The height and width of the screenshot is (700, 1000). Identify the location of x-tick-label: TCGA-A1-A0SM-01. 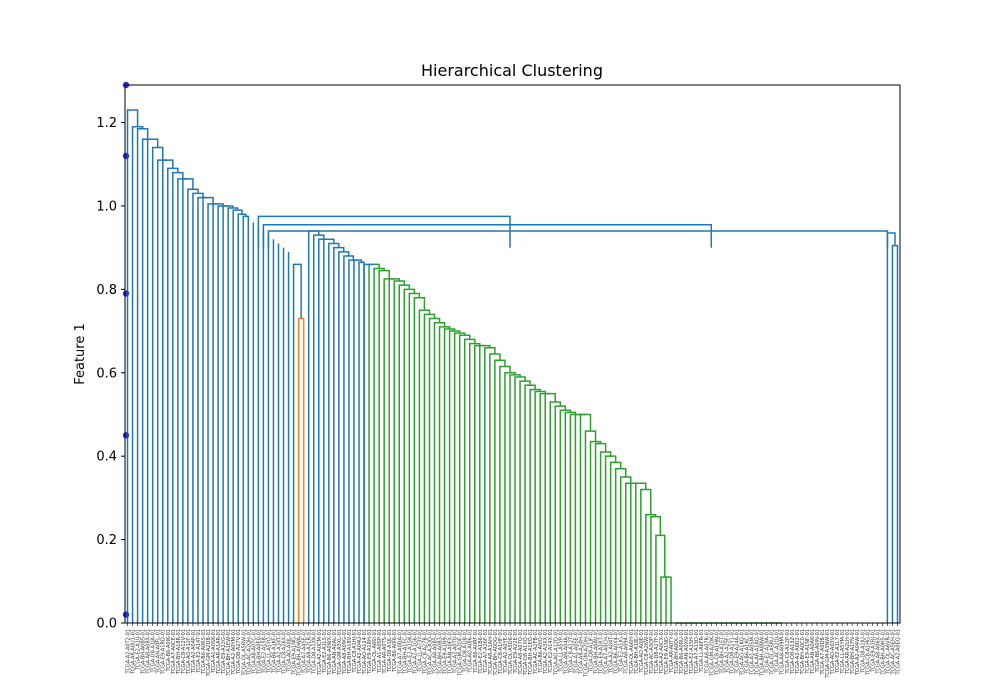
(753, 652).